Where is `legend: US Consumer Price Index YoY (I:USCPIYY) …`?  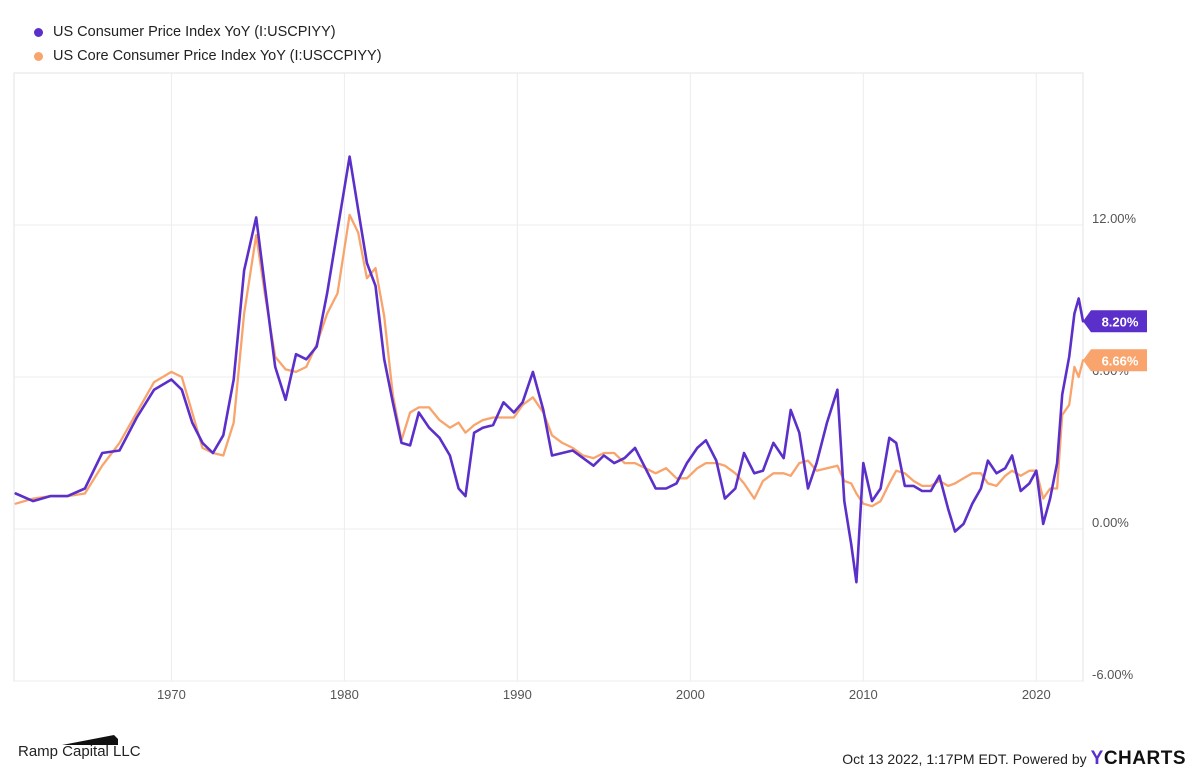
legend: US Consumer Price Index YoY (I:USCPIYY) … is located at coordinates (208, 44).